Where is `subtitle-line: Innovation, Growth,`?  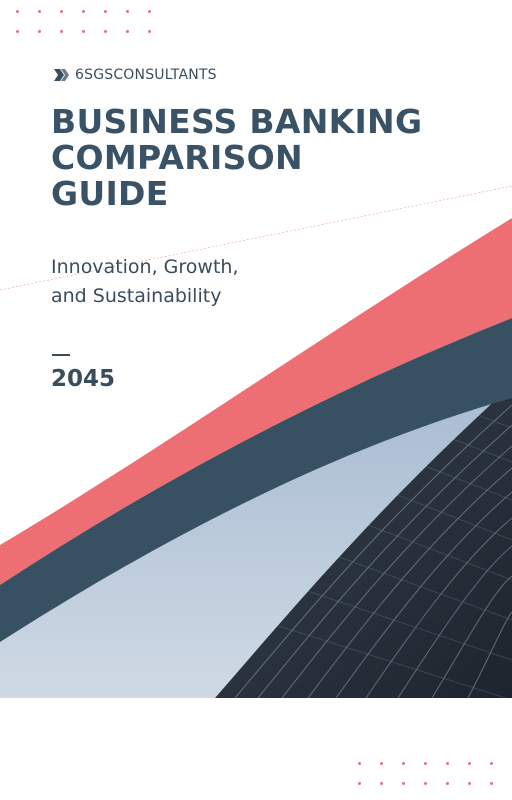
subtitle-line: Innovation, Growth, is located at coordinates (145, 267).